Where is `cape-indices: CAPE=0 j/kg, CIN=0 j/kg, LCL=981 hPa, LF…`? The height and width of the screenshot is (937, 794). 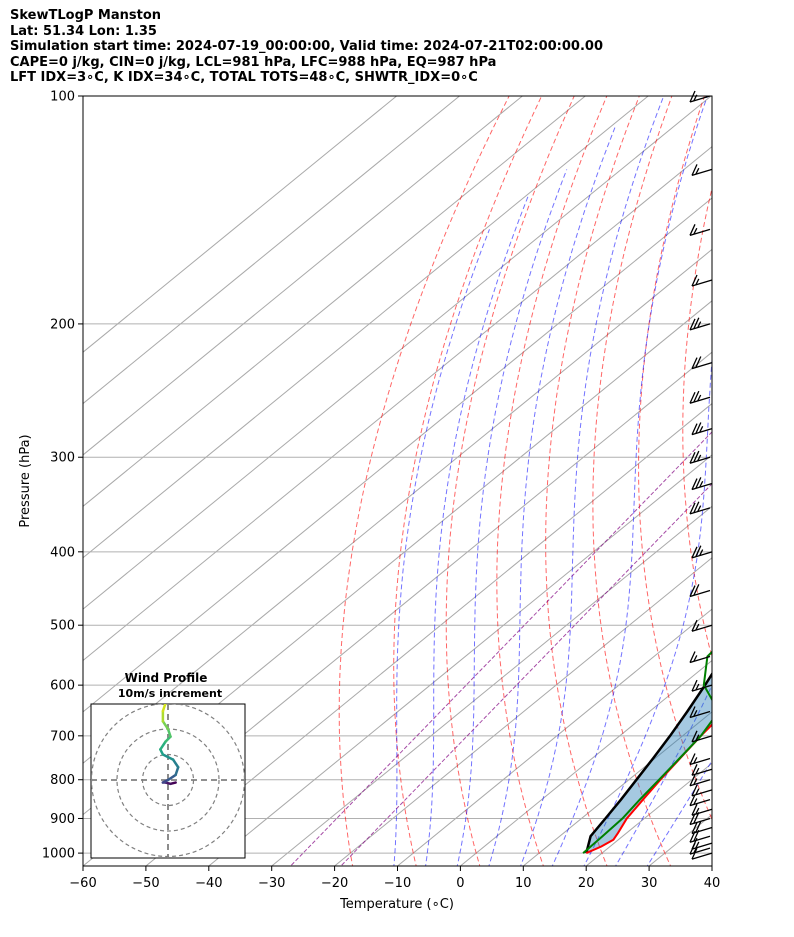
cape-indices: CAPE=0 j/kg, CIN=0 j/kg, LCL=981 hPa, LF… is located at coordinates (253, 62).